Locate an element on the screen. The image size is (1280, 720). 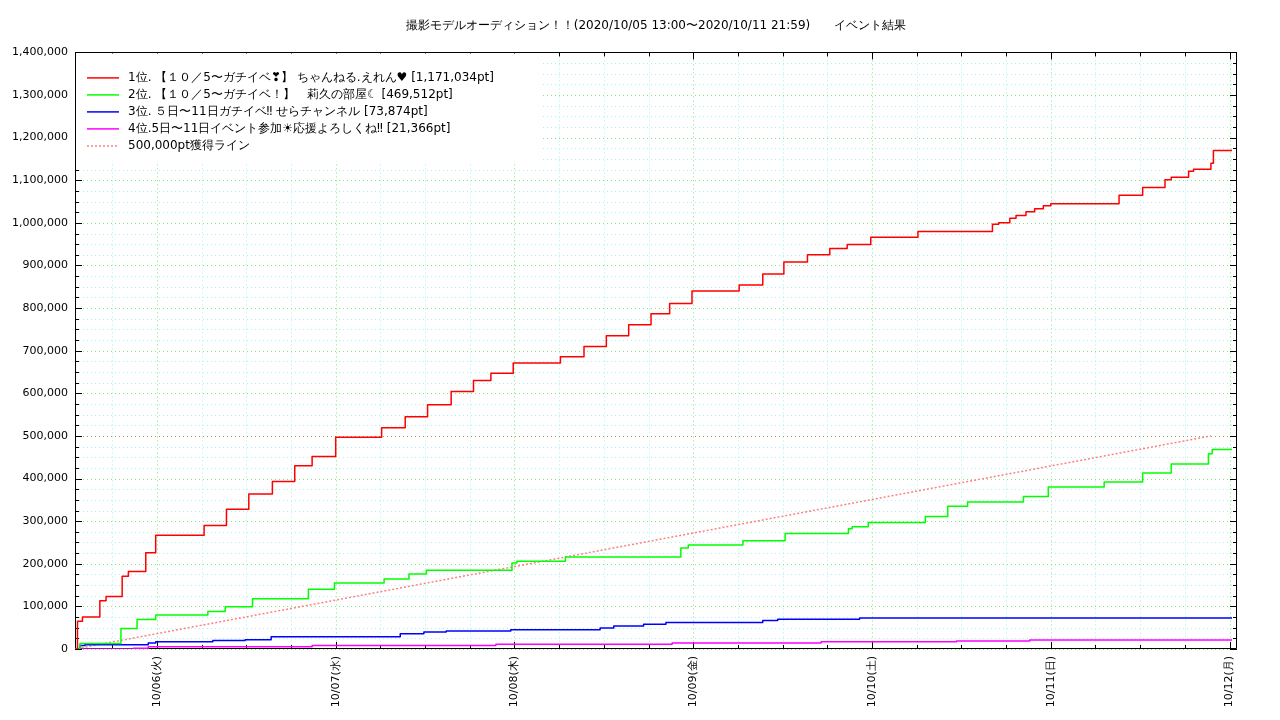
y-tick-label: 1,300,000 is located at coordinates (40, 94).